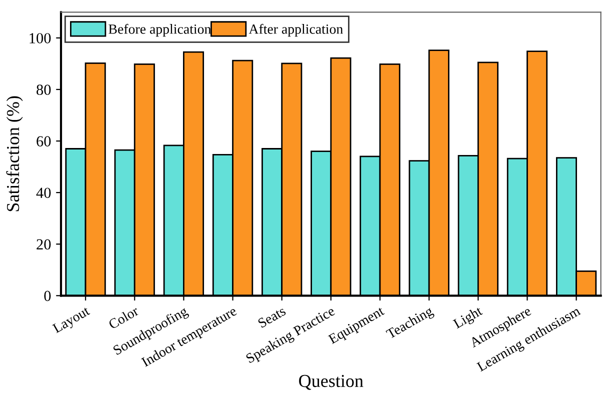 The height and width of the screenshot is (405, 610). I want to click on y-tick-label: 0, so click(47, 296).